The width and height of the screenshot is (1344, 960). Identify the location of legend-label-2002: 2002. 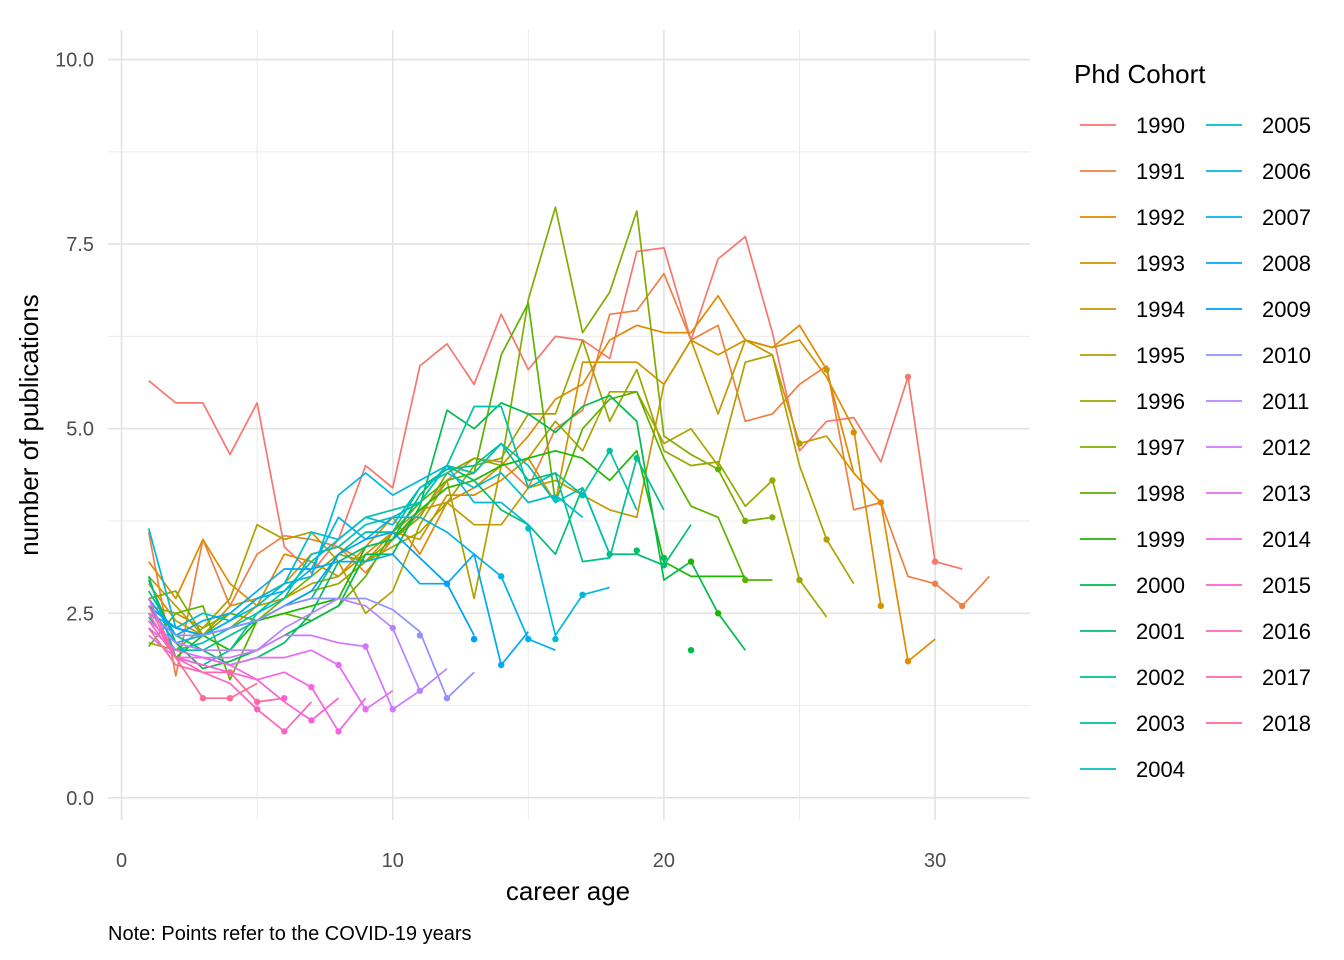
(1160, 677).